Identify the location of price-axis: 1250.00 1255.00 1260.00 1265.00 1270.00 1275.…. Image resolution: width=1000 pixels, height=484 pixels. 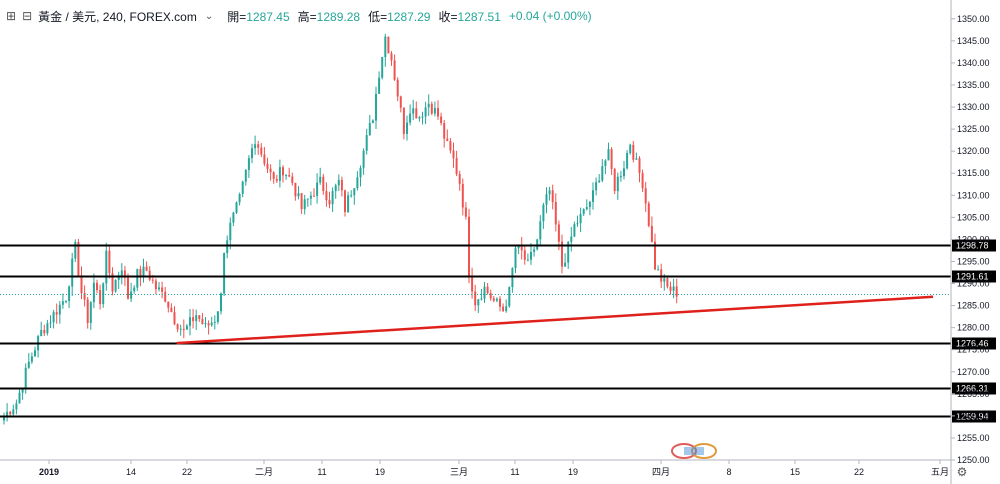
(970, 239).